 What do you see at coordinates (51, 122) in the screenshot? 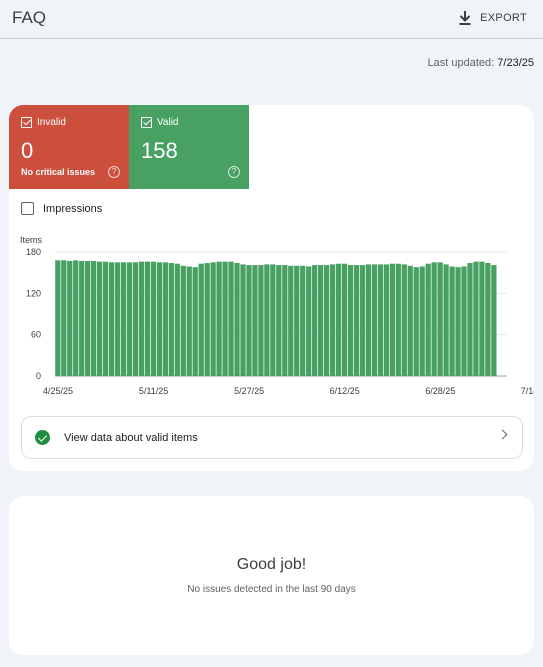
I see `invalid-label: Invalid` at bounding box center [51, 122].